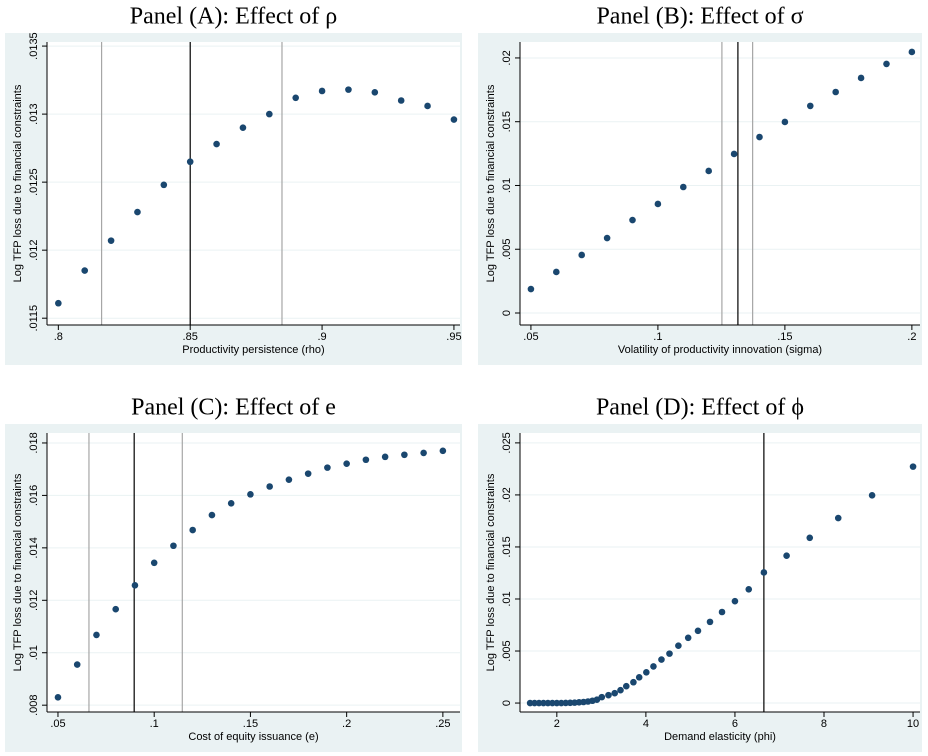  I want to click on y-tick-label: .013, so click(34, 113).